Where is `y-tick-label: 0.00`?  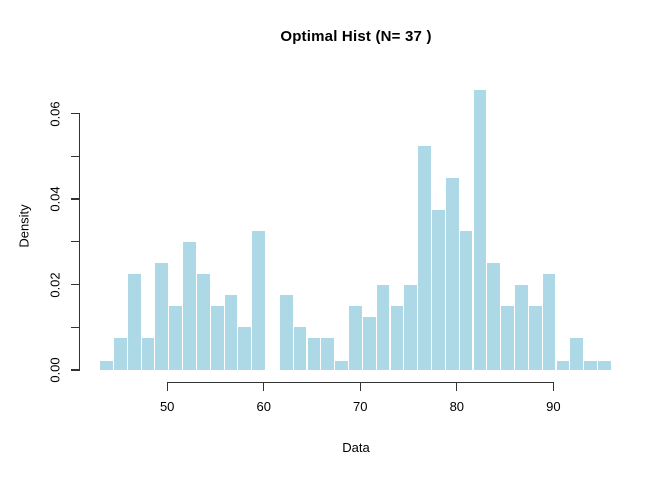
y-tick-label: 0.00 is located at coordinates (55, 370).